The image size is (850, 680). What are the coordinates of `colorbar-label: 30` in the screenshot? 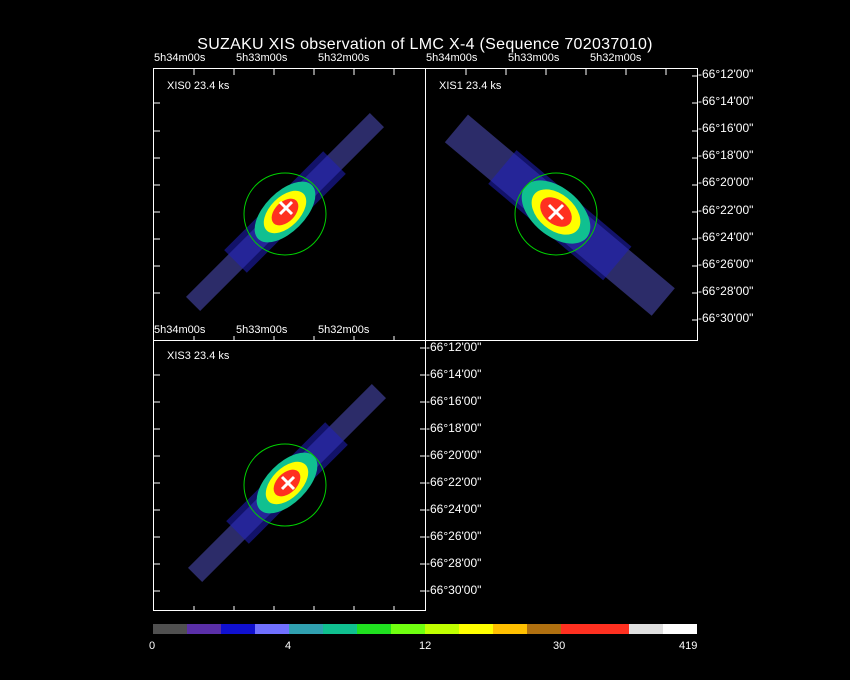 It's located at (559, 646).